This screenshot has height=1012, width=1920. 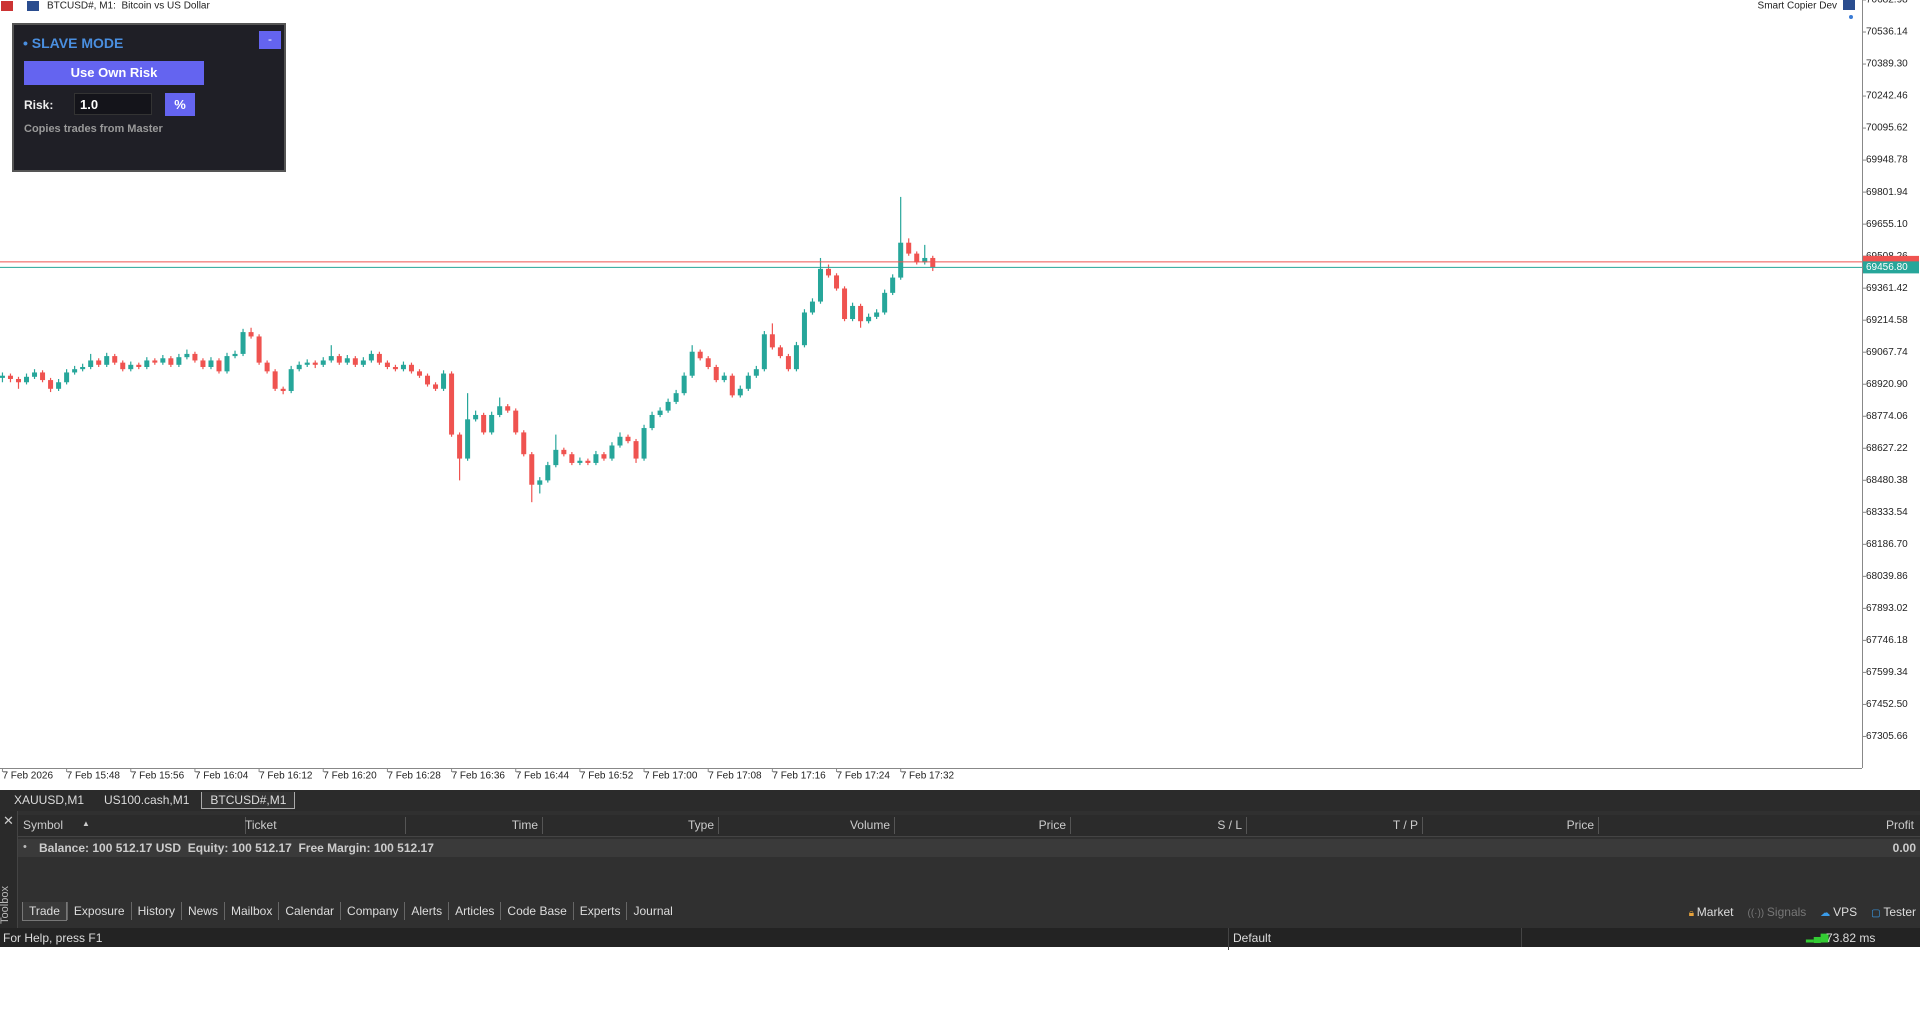 I want to click on x-tick-label: 7 Feb 15:56, so click(x=158, y=776).